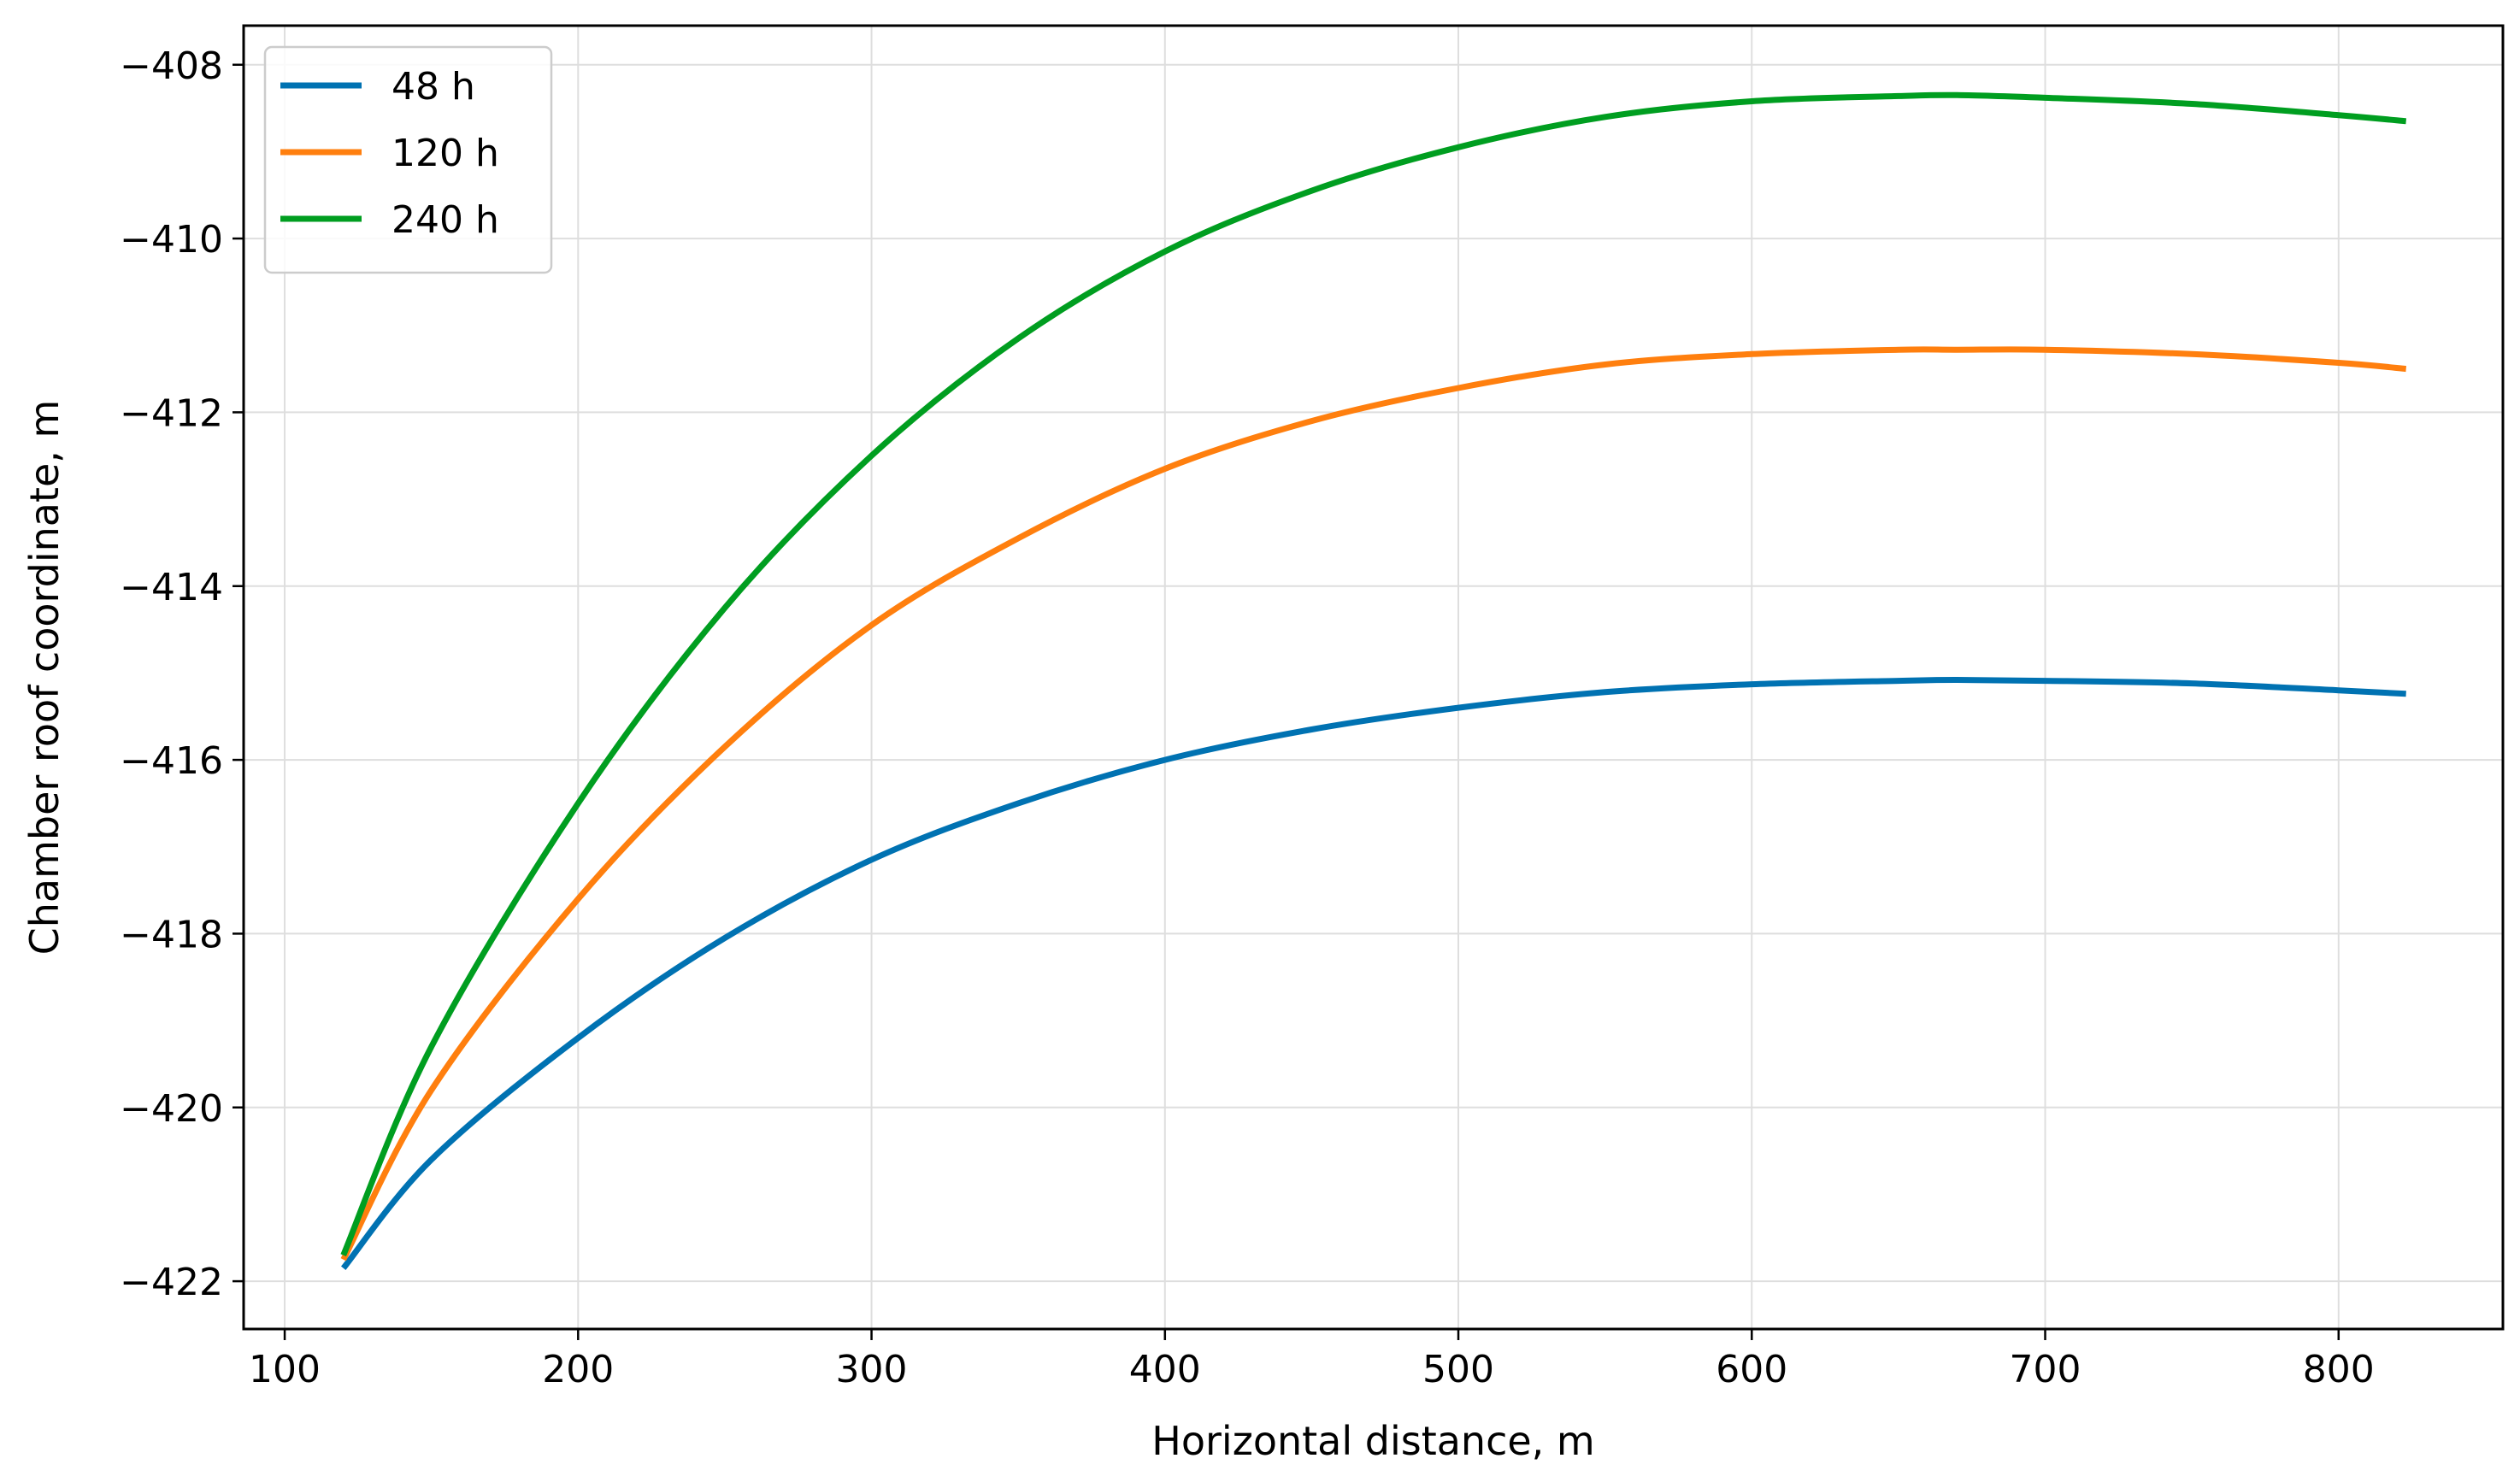 This screenshot has height=1482, width=2520. I want to click on y-tick-label: −420, so click(171, 1109).